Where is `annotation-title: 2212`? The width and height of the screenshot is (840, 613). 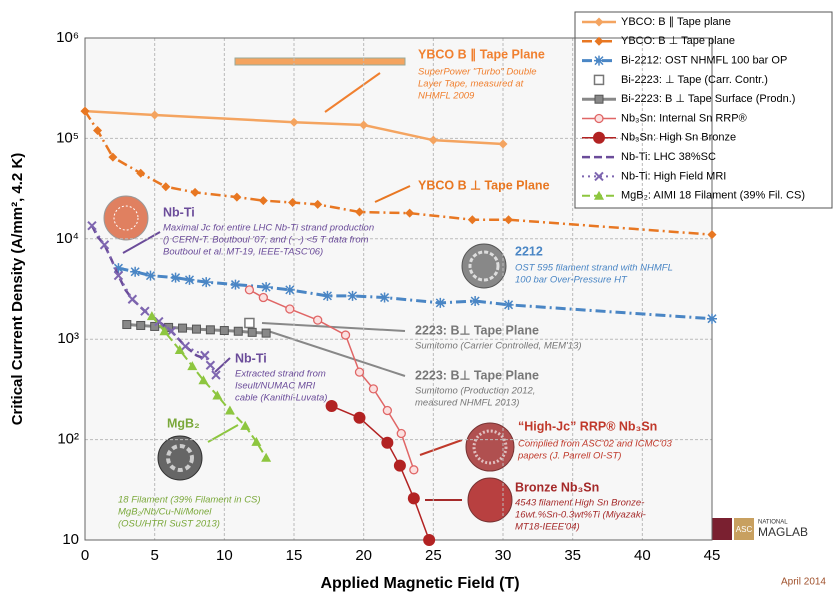 annotation-title: 2212 is located at coordinates (529, 251).